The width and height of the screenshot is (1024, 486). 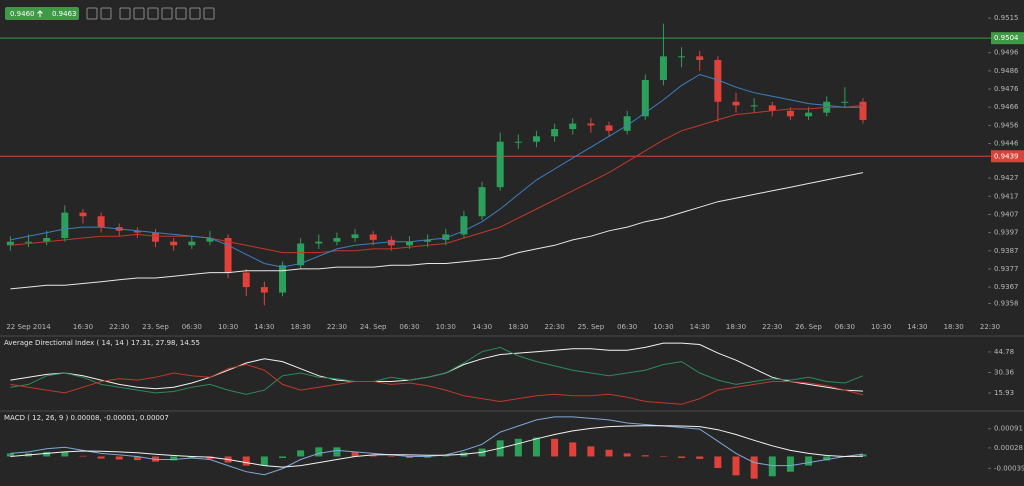 What do you see at coordinates (153, 13) in the screenshot?
I see `indicators-button` at bounding box center [153, 13].